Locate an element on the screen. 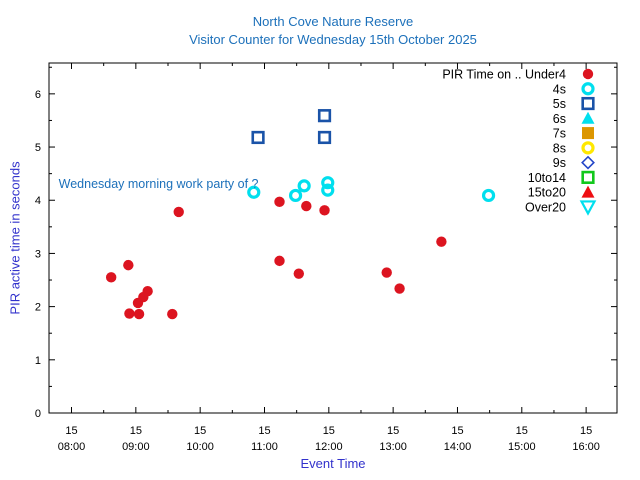  legend-label: 4s is located at coordinates (559, 89).